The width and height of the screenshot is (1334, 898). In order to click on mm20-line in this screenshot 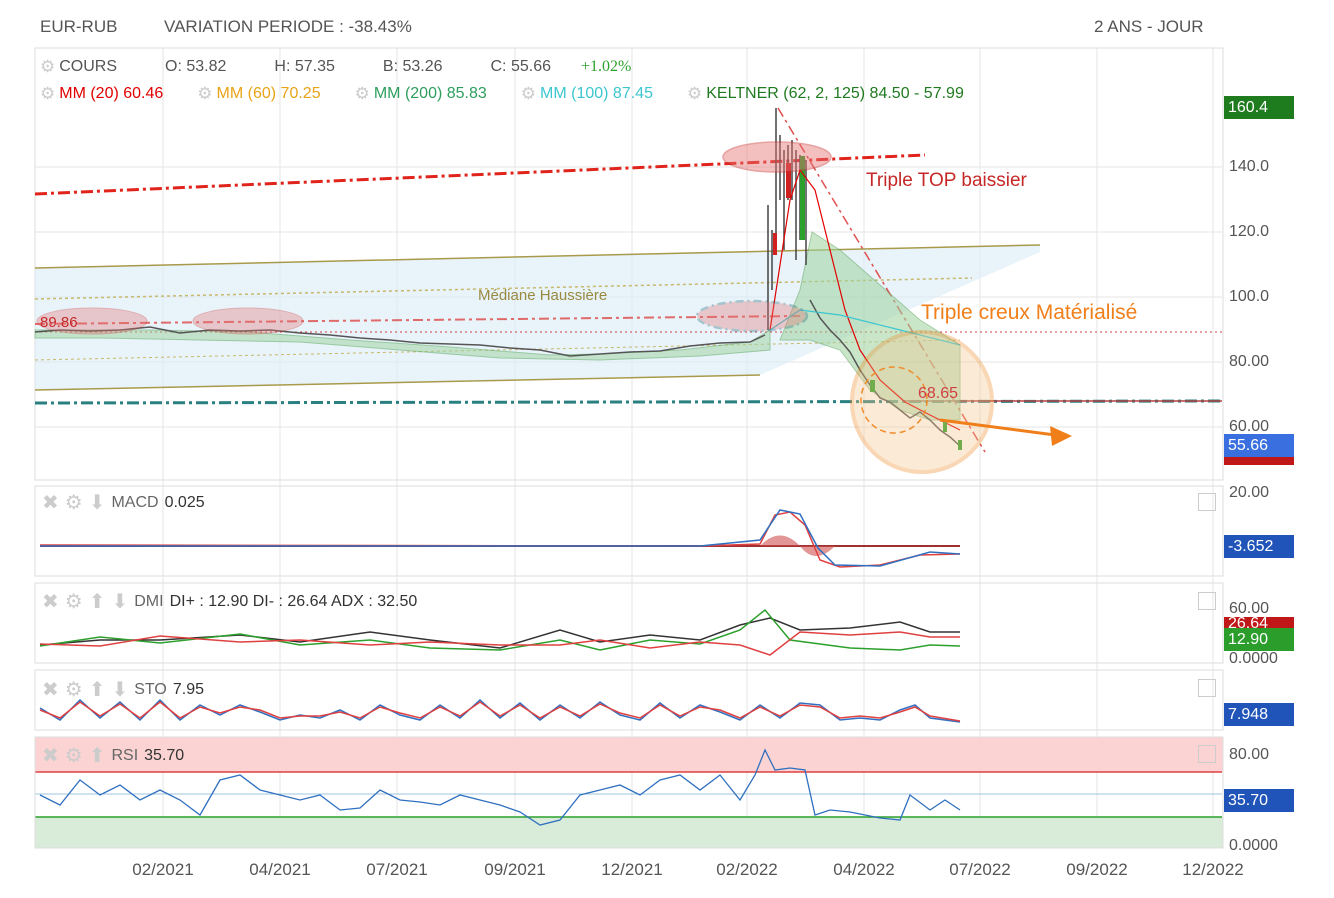, I will do `click(865, 299)`.